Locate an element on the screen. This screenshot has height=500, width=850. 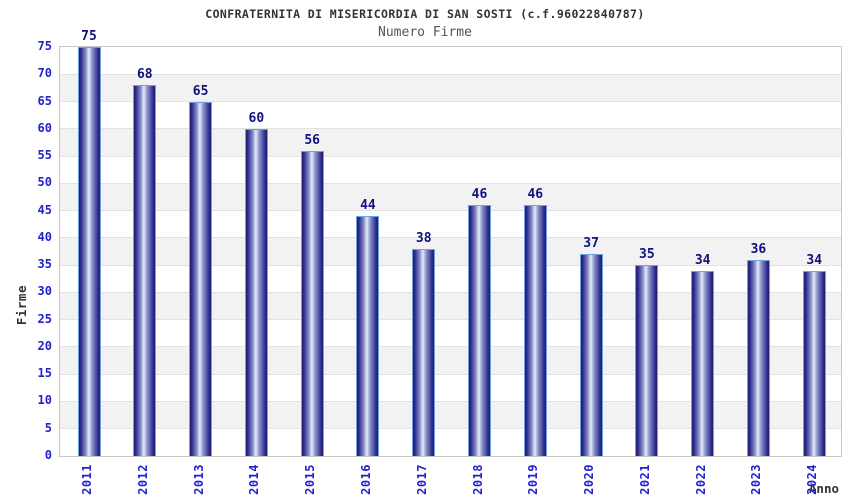
y-tick-label: 75 is located at coordinates (44, 46).